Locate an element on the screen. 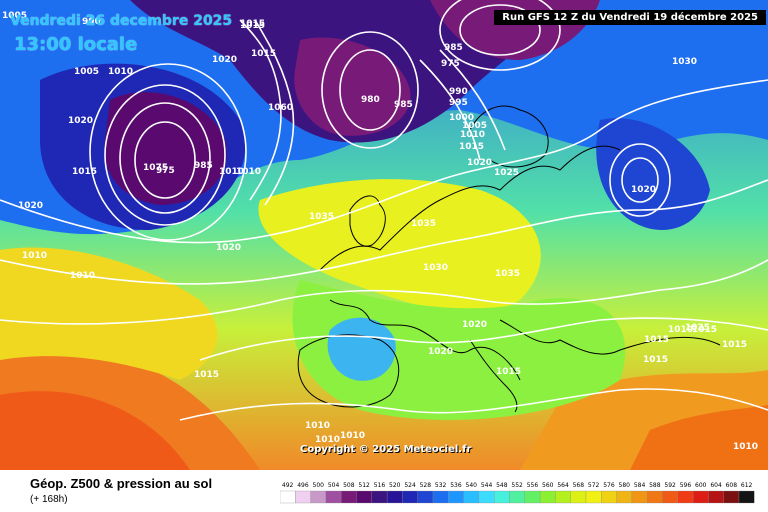 Image resolution: width=768 pixels, height=512 pixels. scale-value: 592 is located at coordinates (670, 485).